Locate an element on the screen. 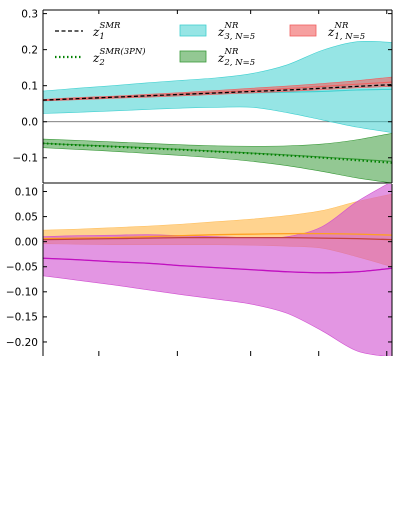 The height and width of the screenshot is (516, 407). y-tick-label: 0.2 is located at coordinates (29, 50).